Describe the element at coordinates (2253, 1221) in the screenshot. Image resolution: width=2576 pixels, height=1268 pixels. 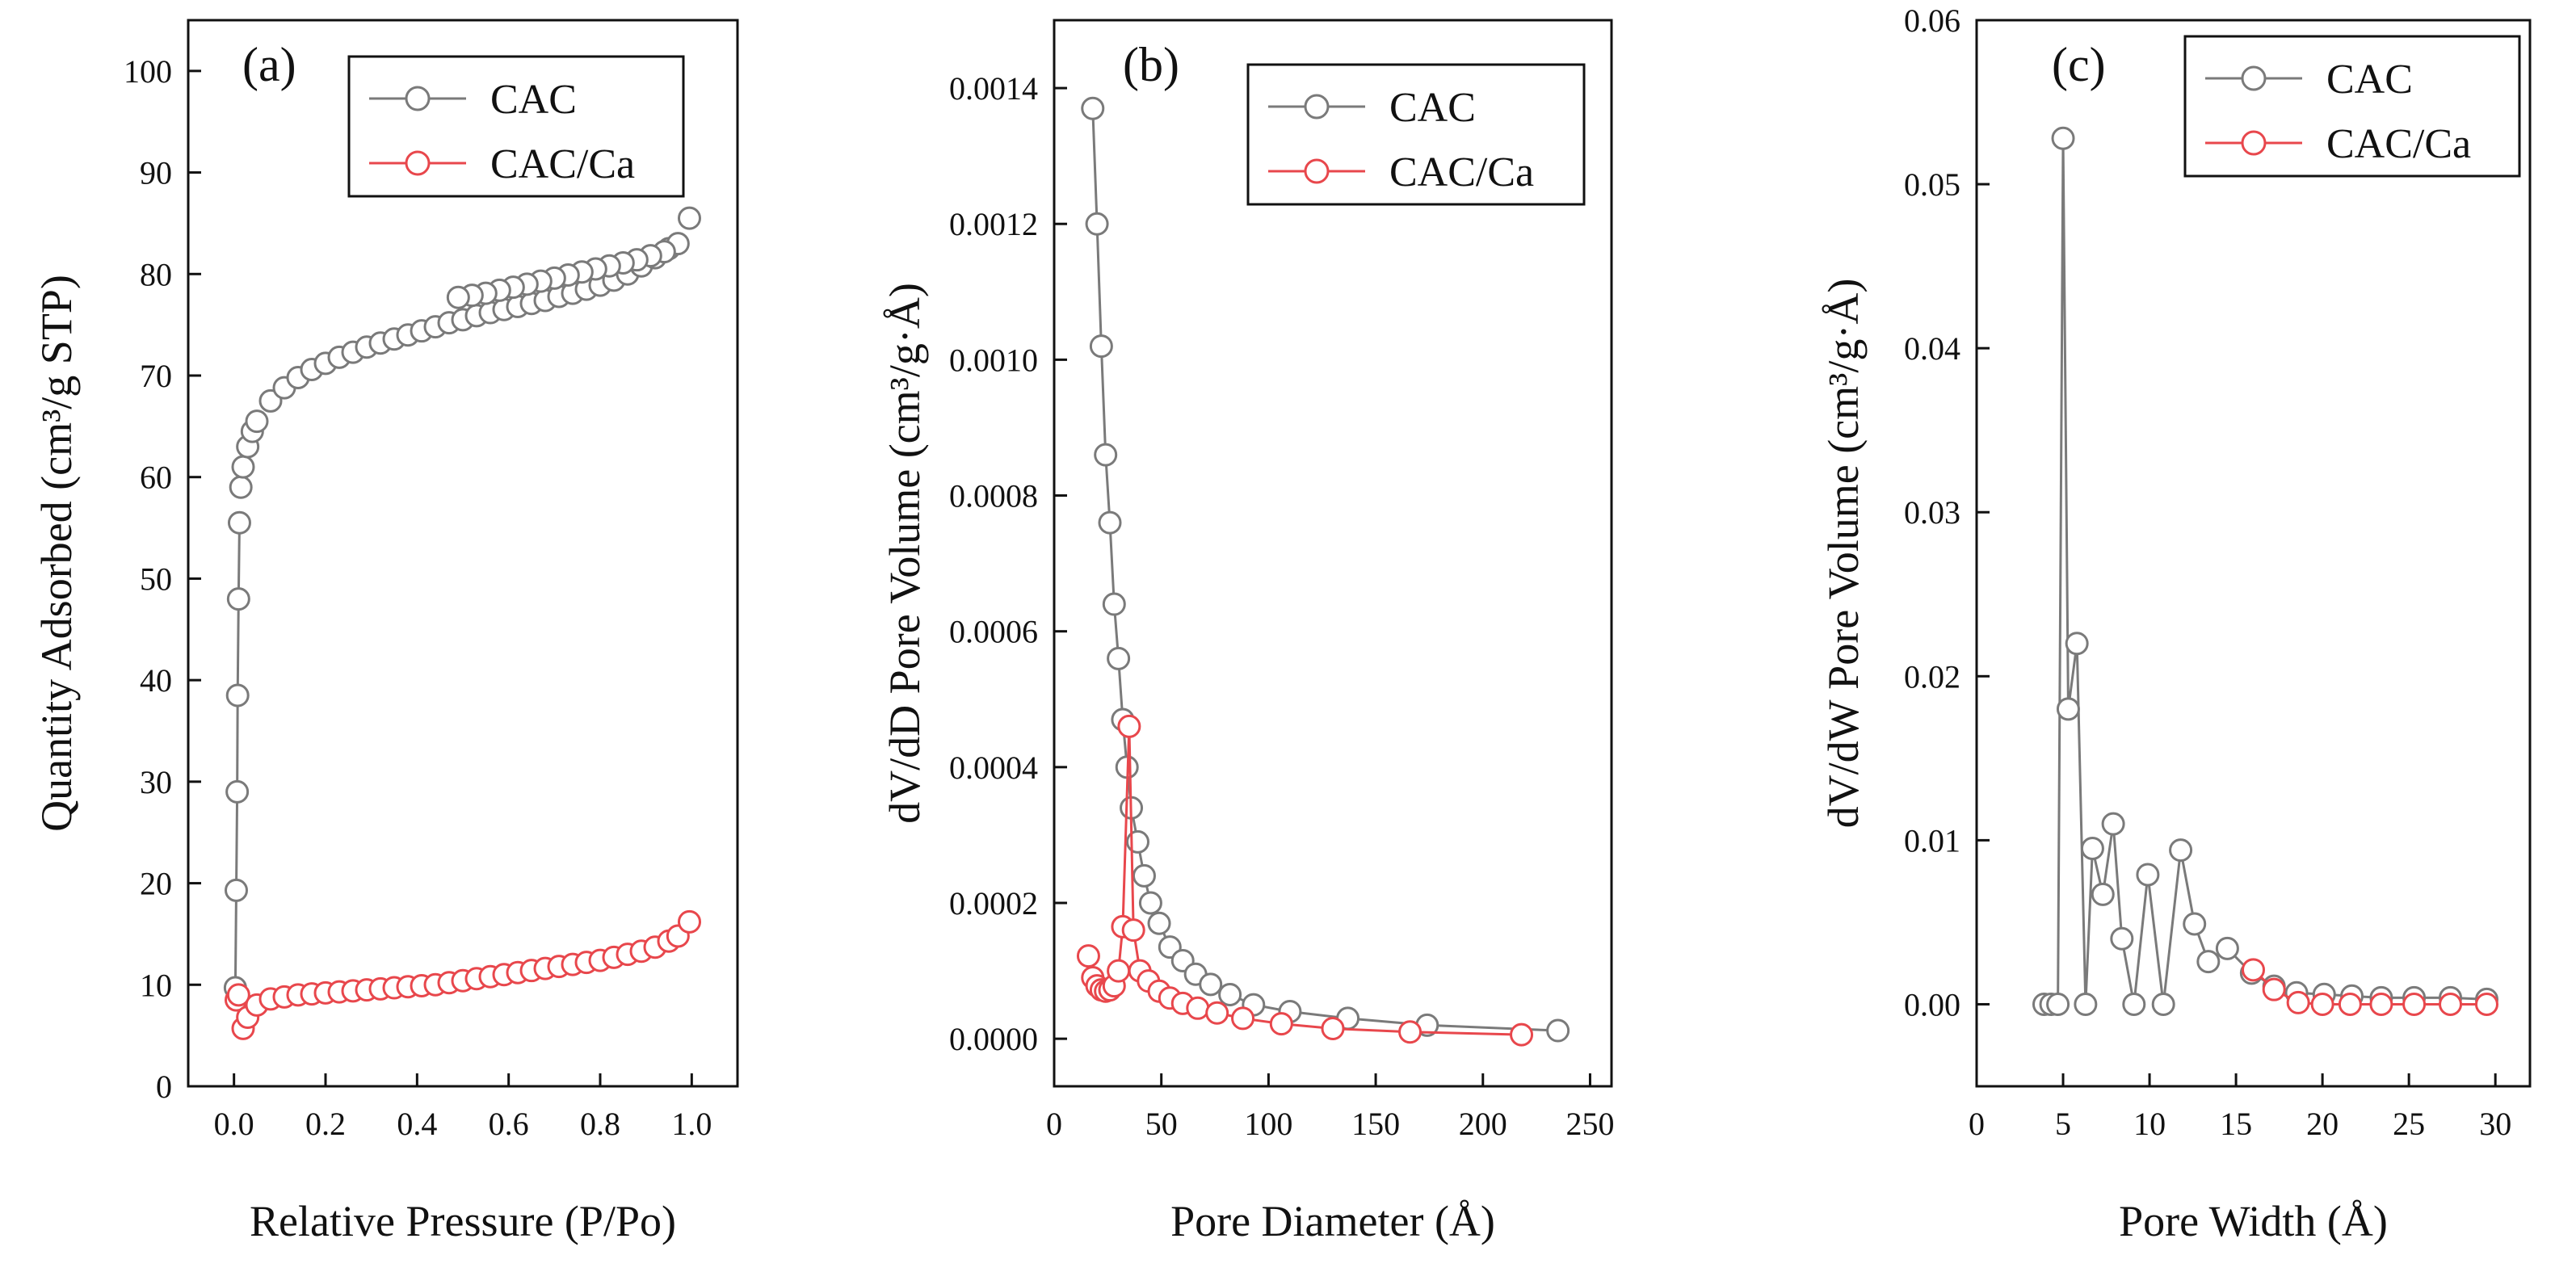
I see `x-axis-title: Pore Width (Å)` at that location.